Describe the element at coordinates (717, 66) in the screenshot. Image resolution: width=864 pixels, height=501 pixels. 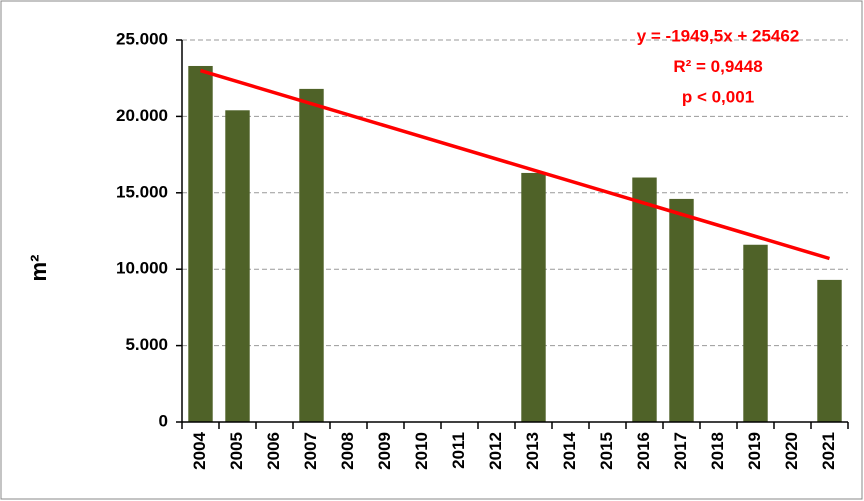
I see `annotation: R² = 0,9448` at that location.